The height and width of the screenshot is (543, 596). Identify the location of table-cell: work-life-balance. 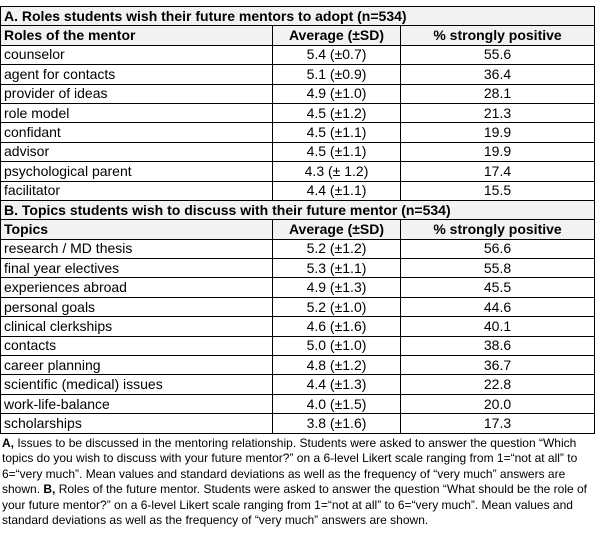
(136, 404).